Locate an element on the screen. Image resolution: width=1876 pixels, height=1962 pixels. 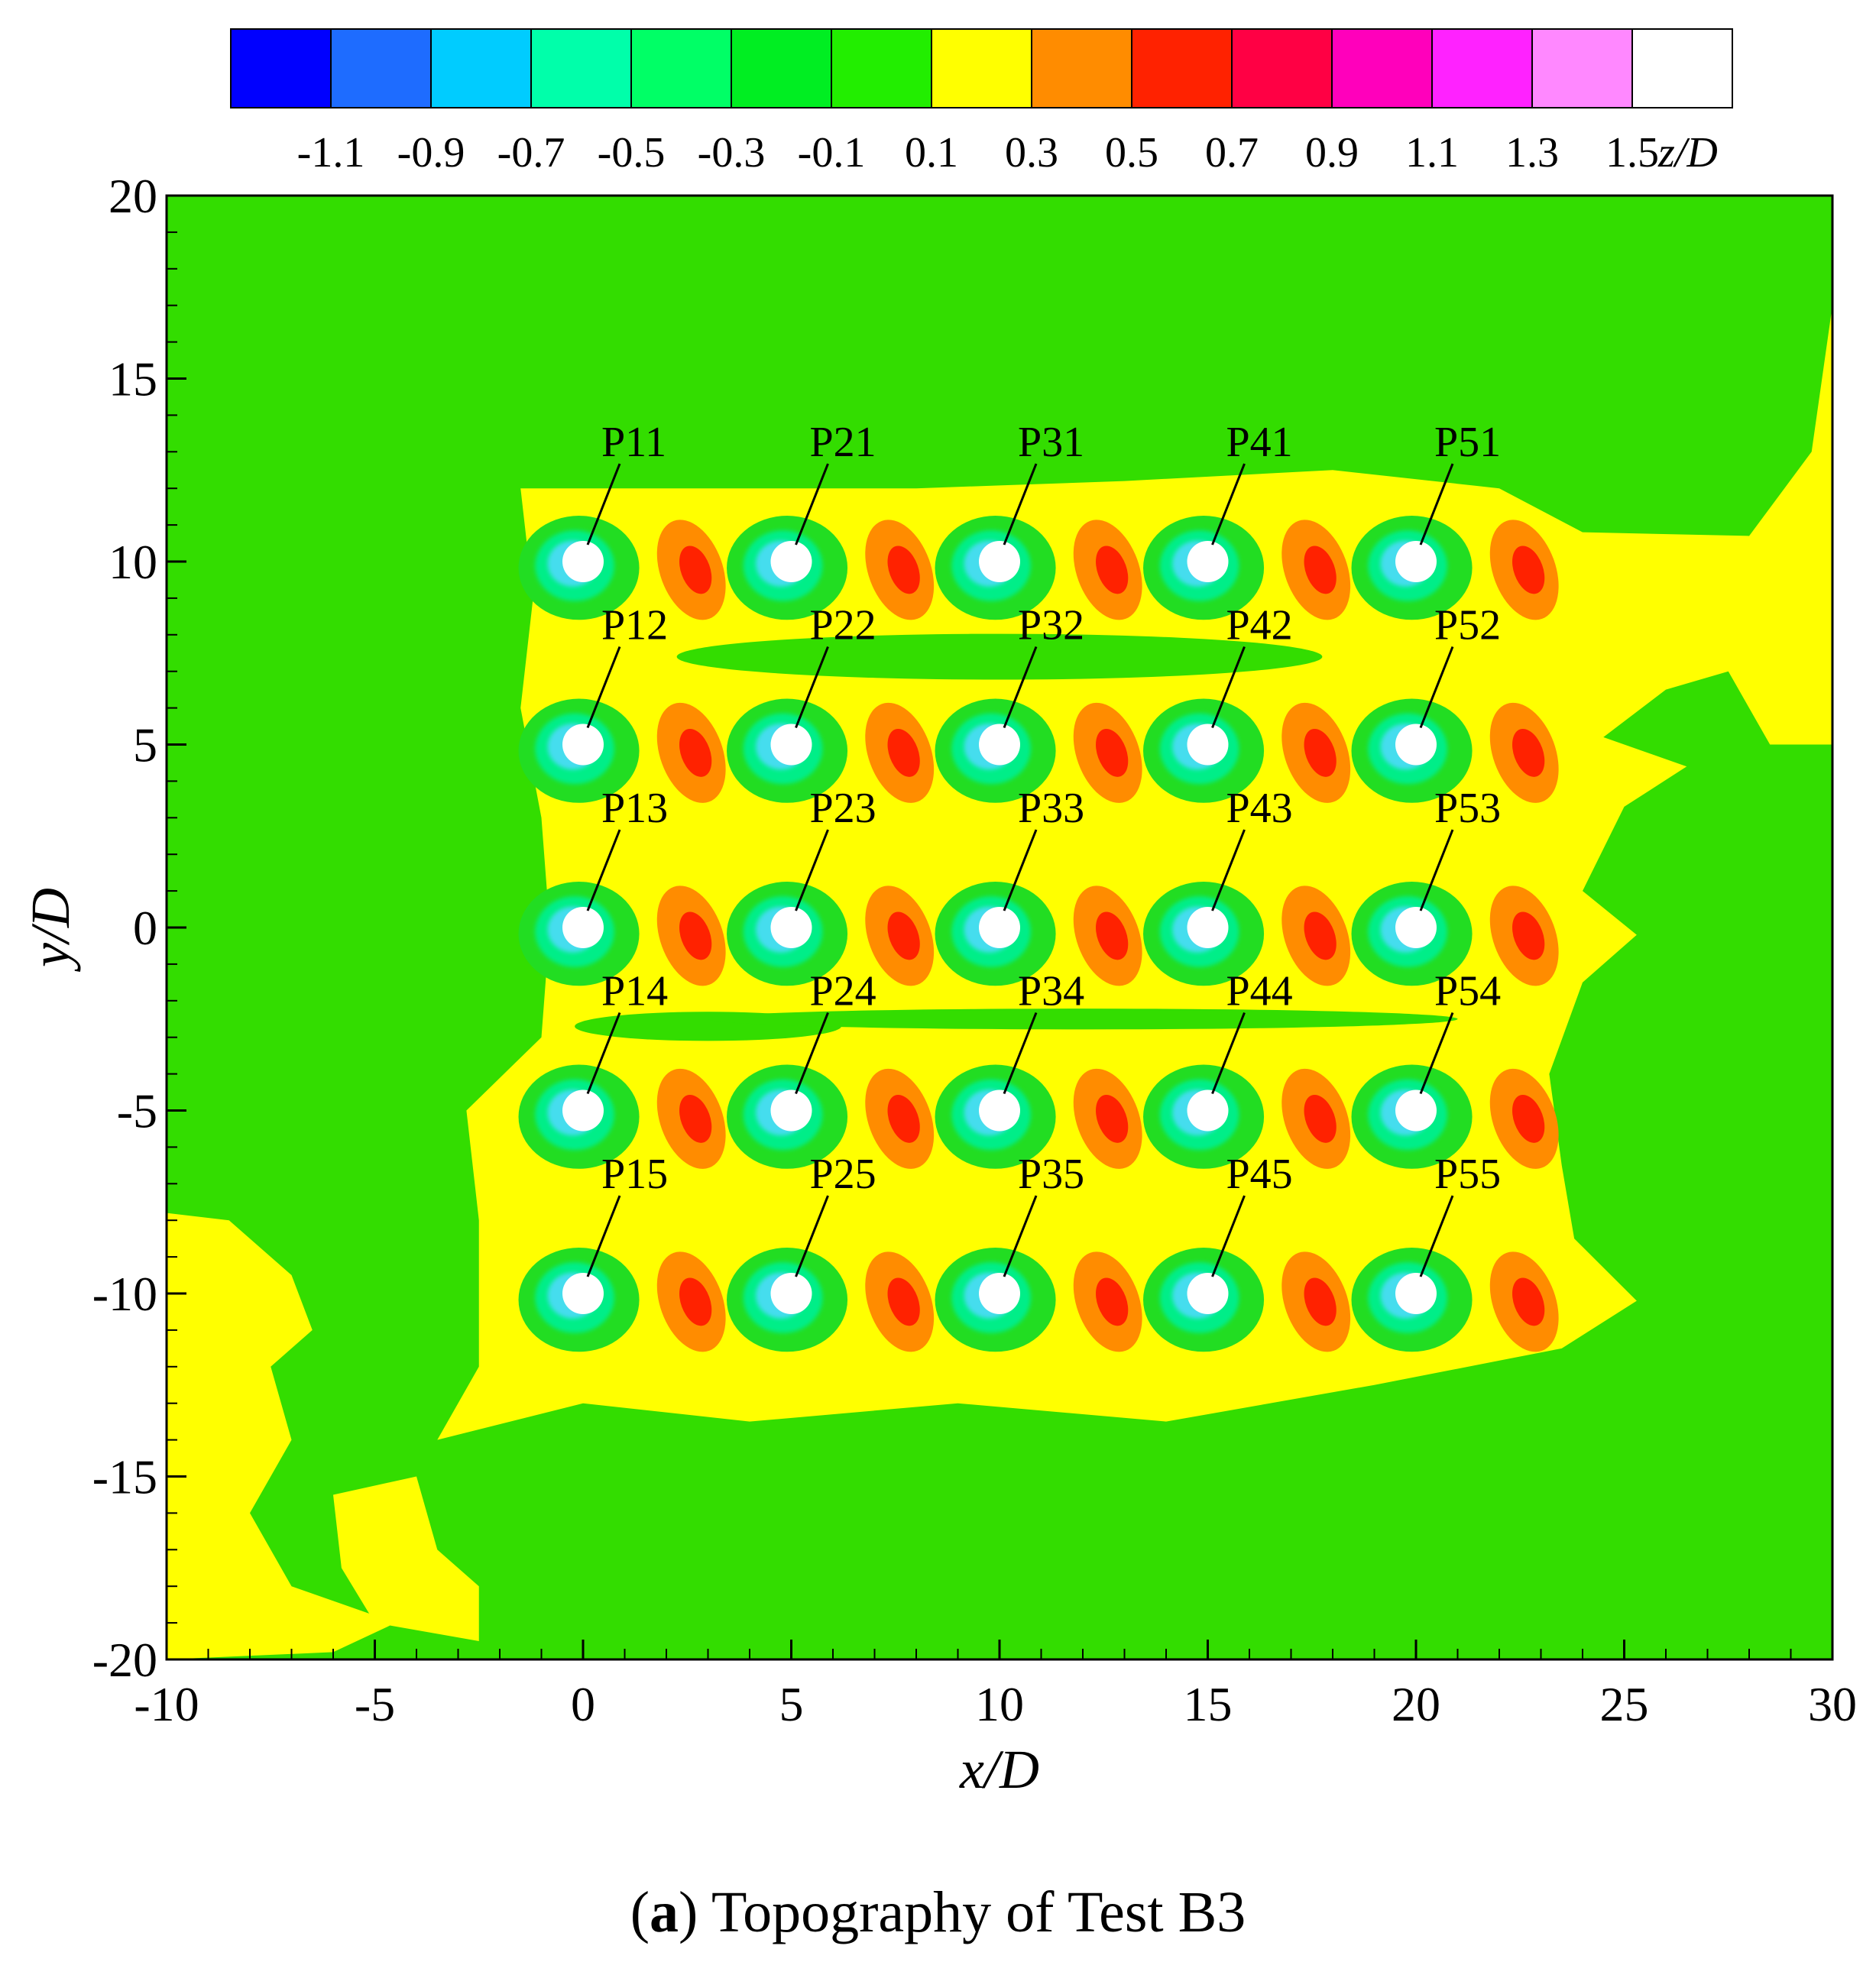
x-tick-label: 15 is located at coordinates (1208, 1704).